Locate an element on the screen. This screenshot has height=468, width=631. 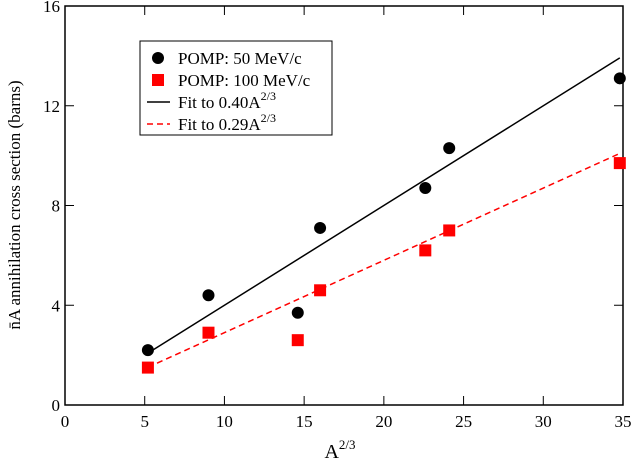
x-tick-label: 25 is located at coordinates (463, 421).